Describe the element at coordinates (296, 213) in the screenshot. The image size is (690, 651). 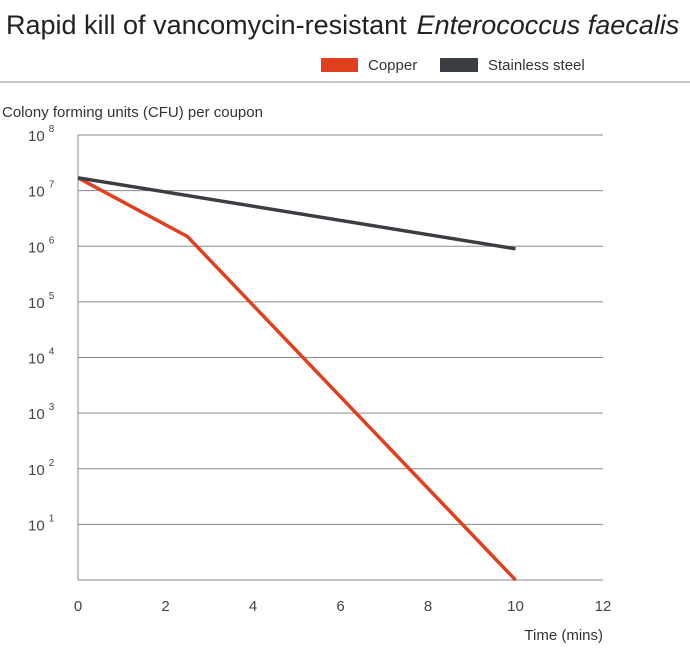
I see `series-line-stainless-steel` at that location.